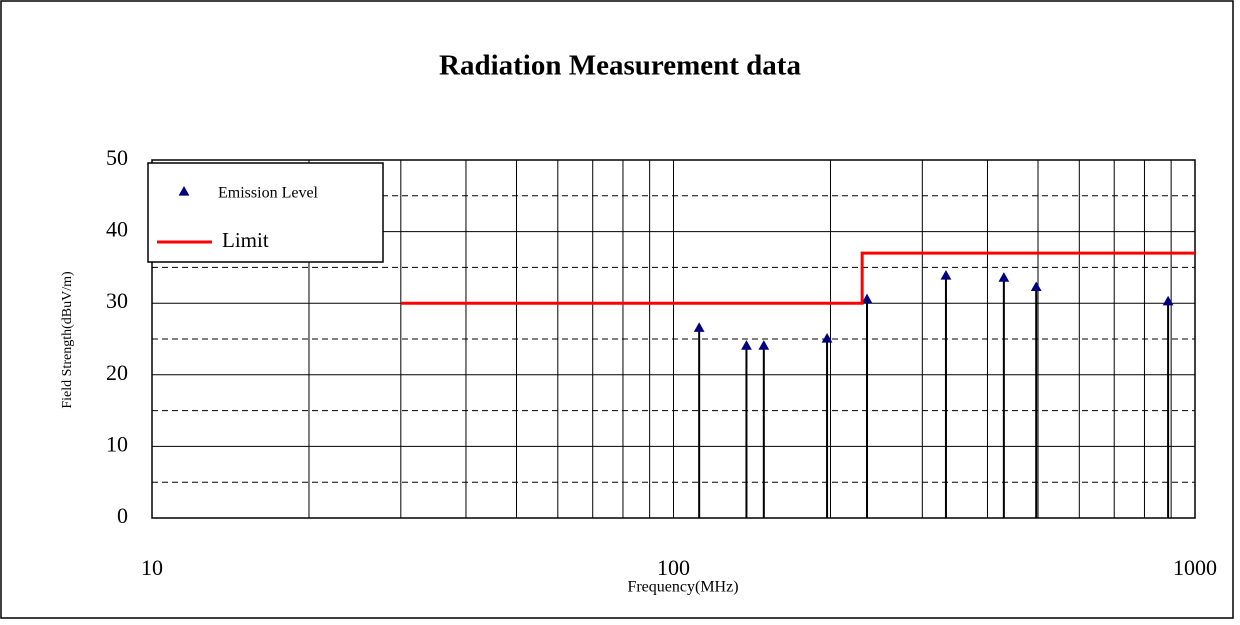 The width and height of the screenshot is (1240, 625). Describe the element at coordinates (117, 229) in the screenshot. I see `y-tick-label: 40` at that location.